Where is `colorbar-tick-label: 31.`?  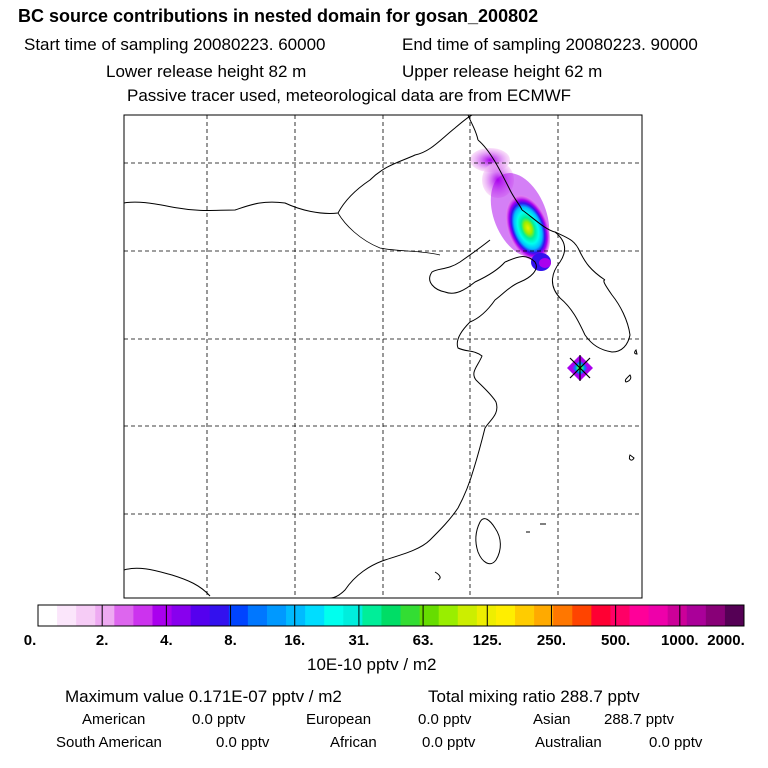 colorbar-tick-label: 31. is located at coordinates (359, 640).